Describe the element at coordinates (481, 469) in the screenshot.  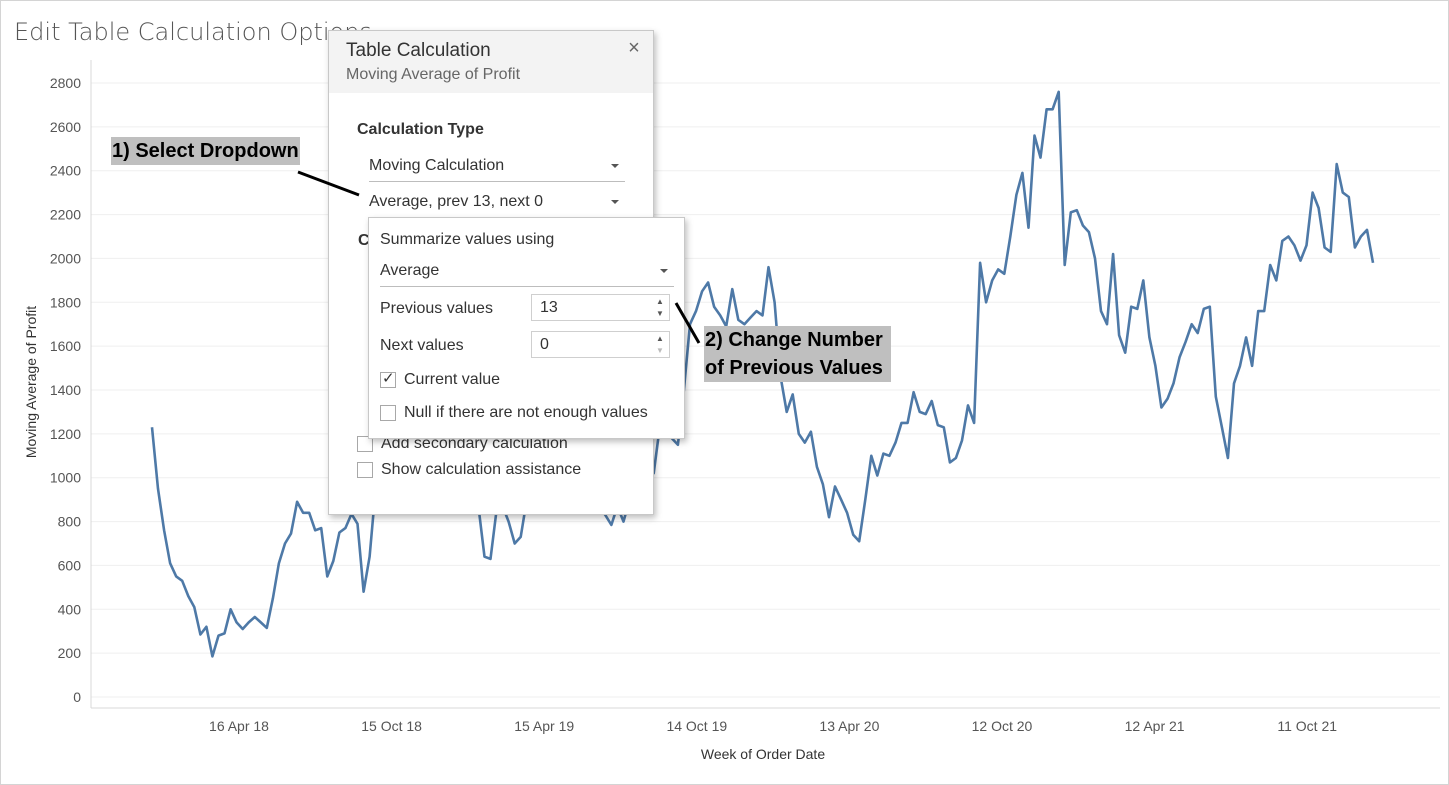
I see `checkbox-label: Show calculation assistance` at that location.